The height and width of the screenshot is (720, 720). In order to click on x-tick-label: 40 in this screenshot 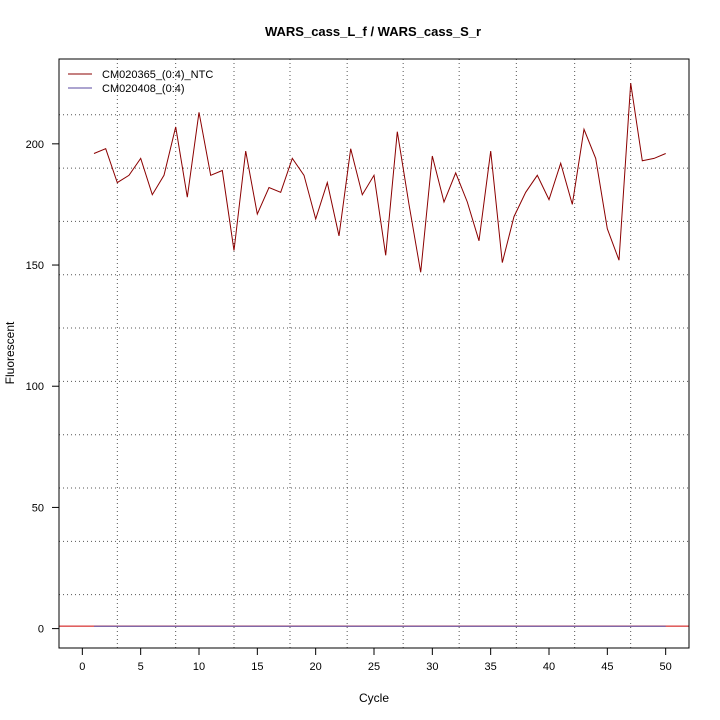, I will do `click(549, 667)`.